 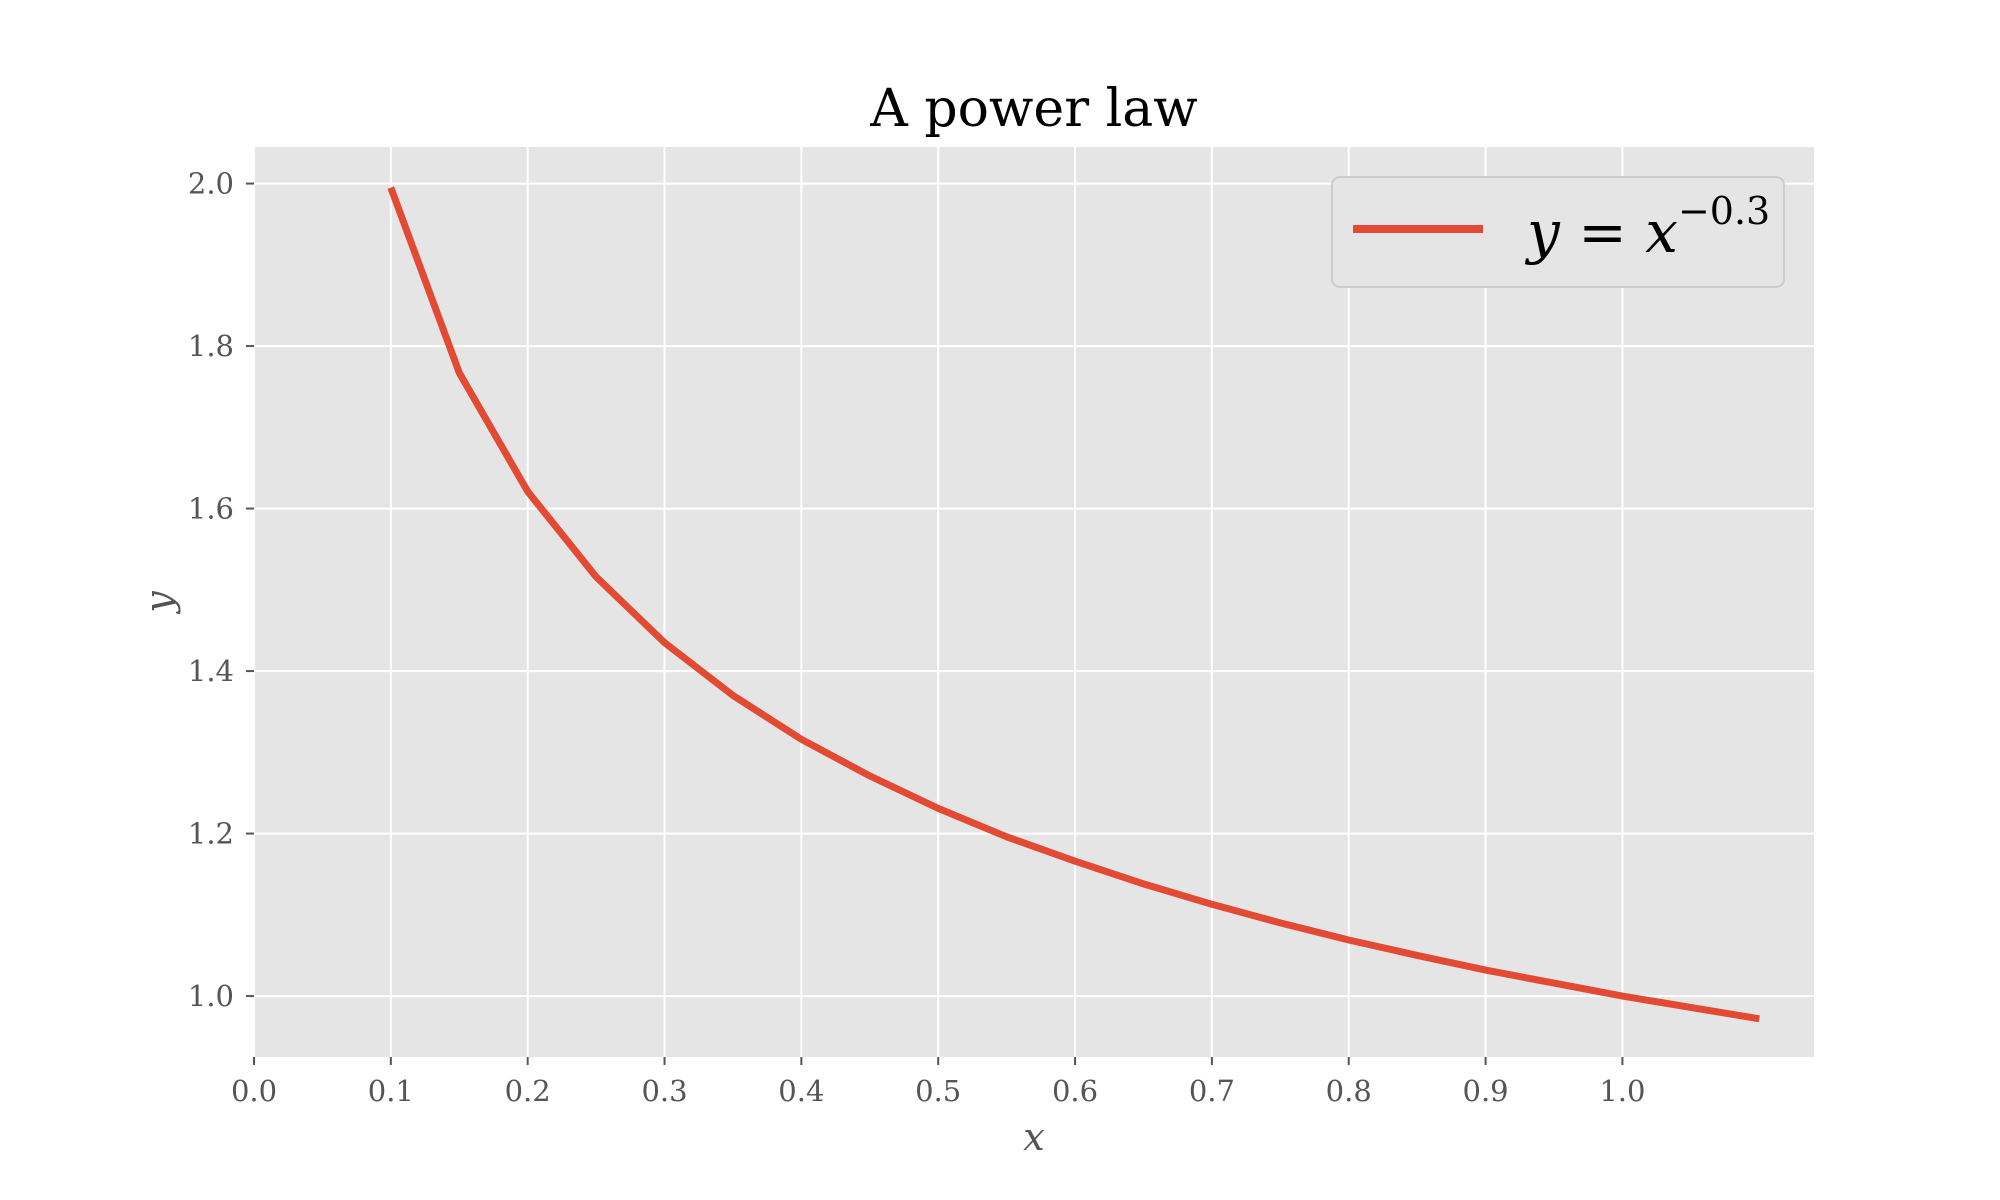 I want to click on x-tick-label: 0.7, so click(x=1212, y=1091).